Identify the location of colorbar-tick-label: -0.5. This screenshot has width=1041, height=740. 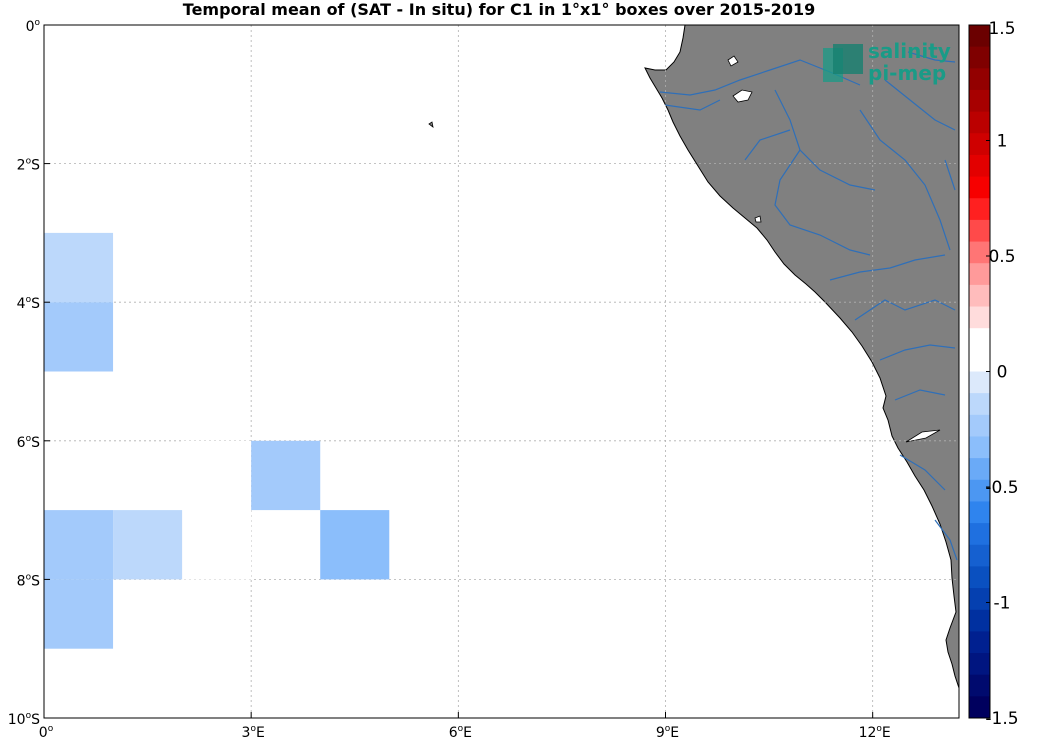
(1001, 488).